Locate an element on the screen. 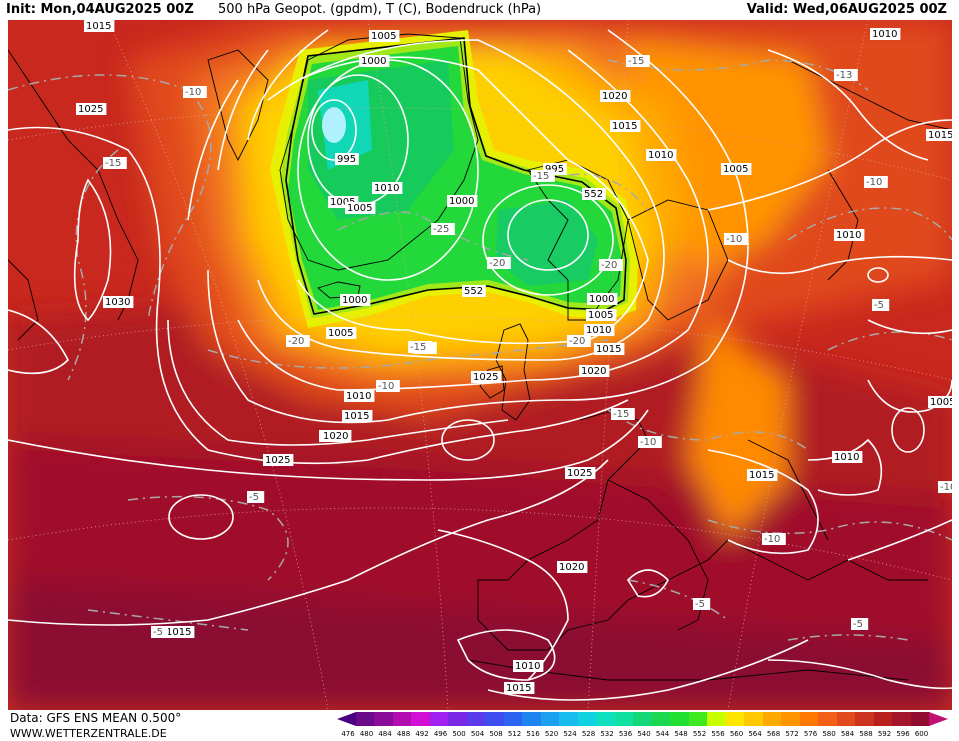 Image resolution: width=959 pixels, height=741 pixels. pressure-label: 1030 is located at coordinates (118, 302).